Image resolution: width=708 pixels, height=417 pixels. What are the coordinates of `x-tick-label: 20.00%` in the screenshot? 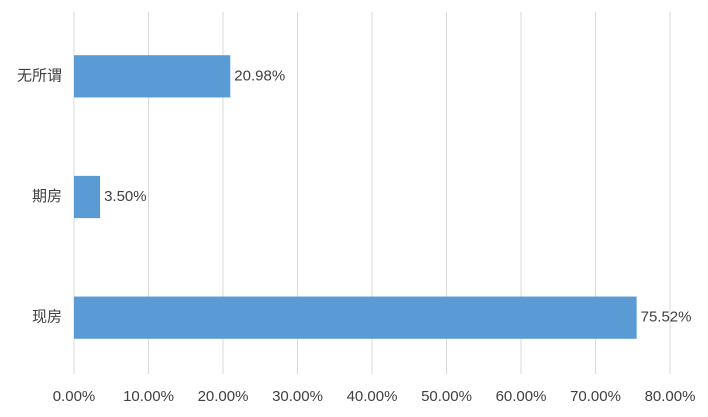 It's located at (223, 396).